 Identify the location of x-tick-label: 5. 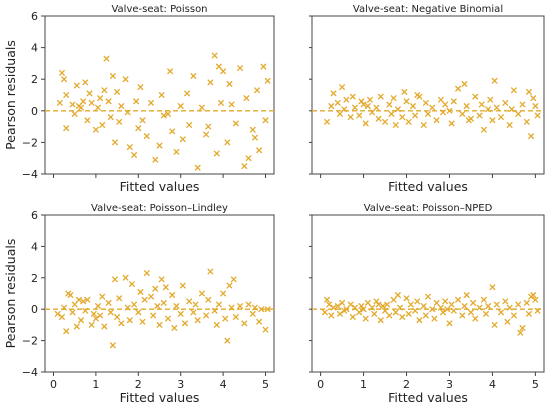
(535, 384).